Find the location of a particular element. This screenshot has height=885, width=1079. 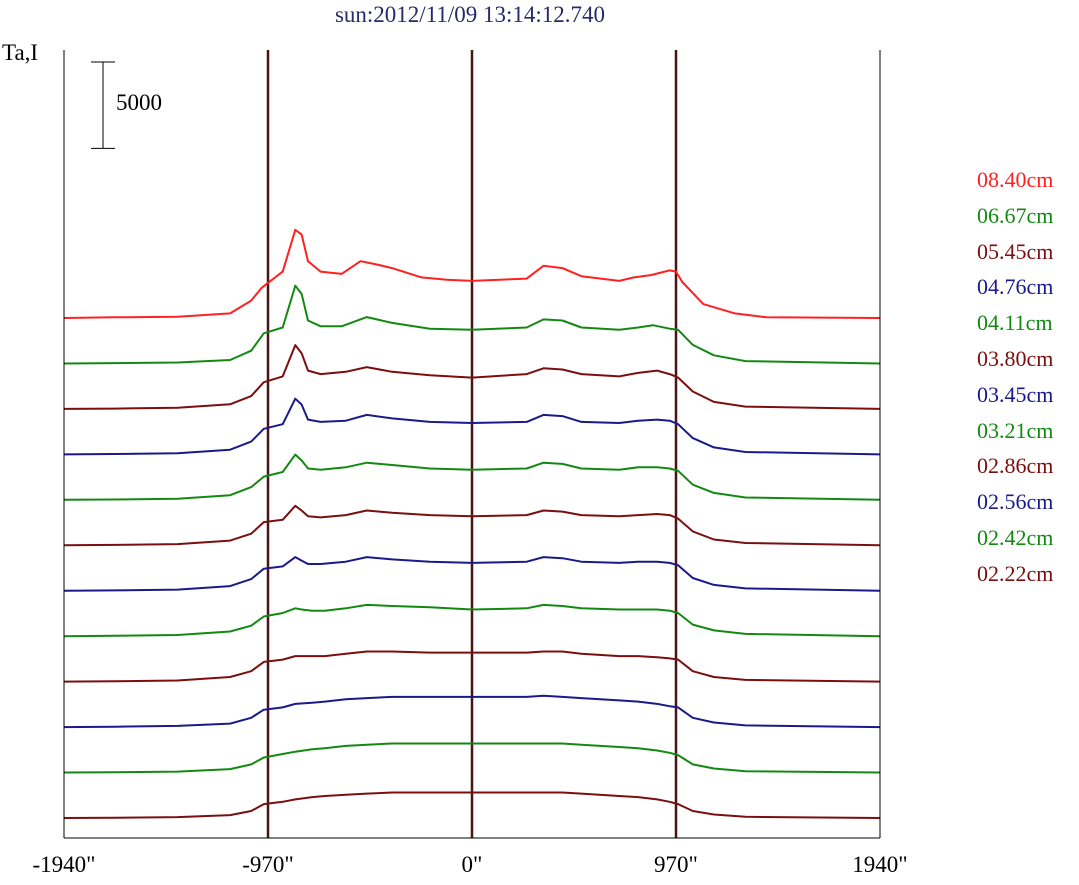

y-axis-label: Ta,I is located at coordinates (20, 52).